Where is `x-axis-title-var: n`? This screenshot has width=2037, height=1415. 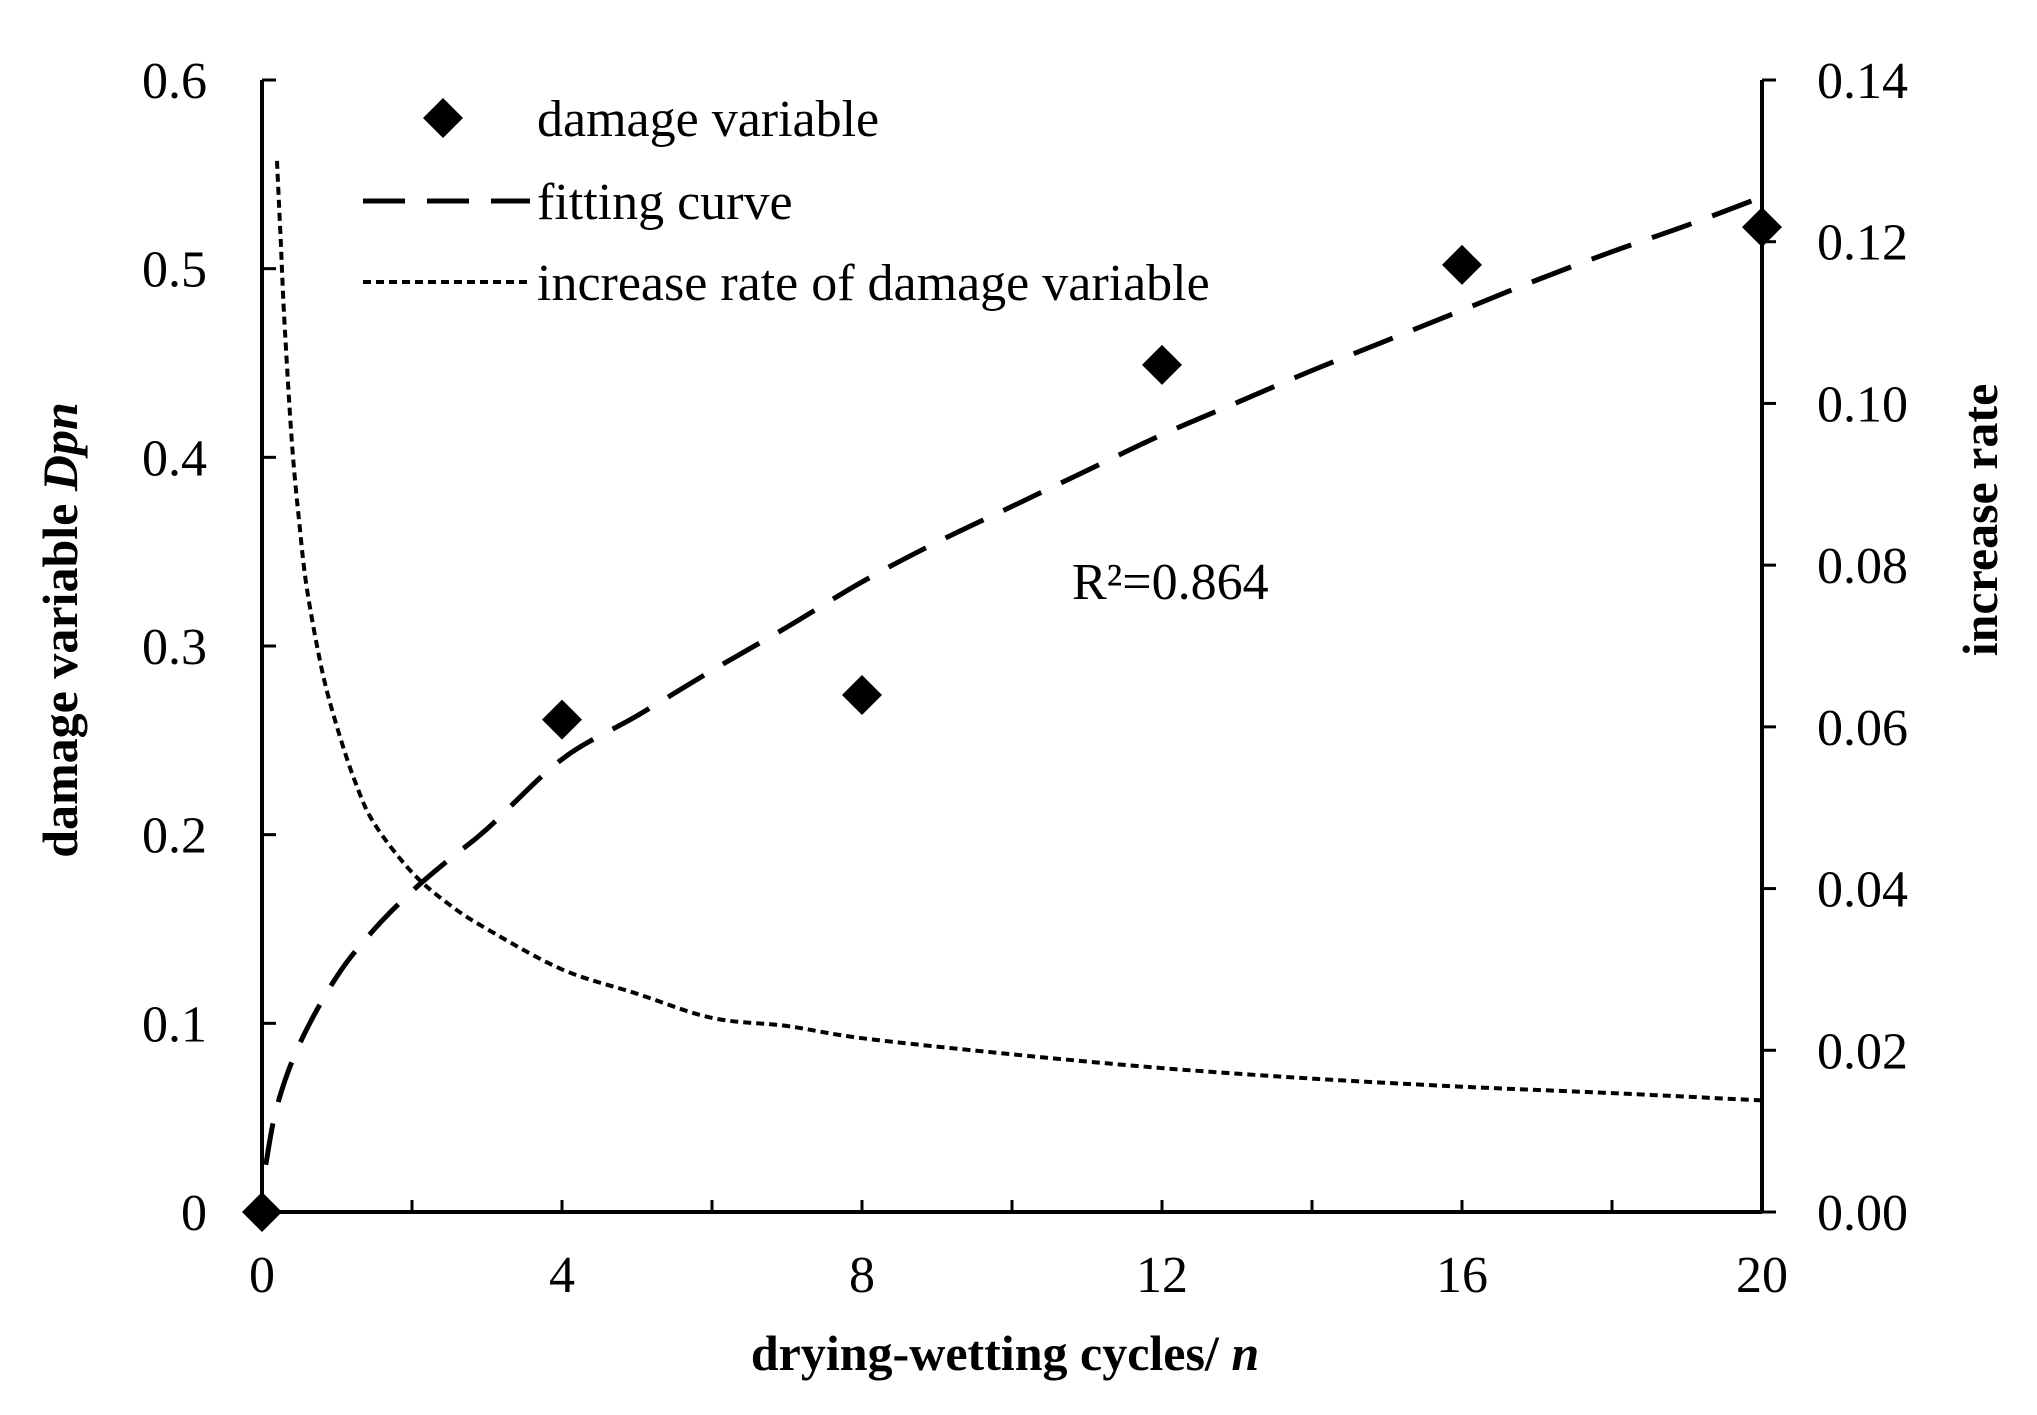 x-axis-title-var: n is located at coordinates (1245, 1353).